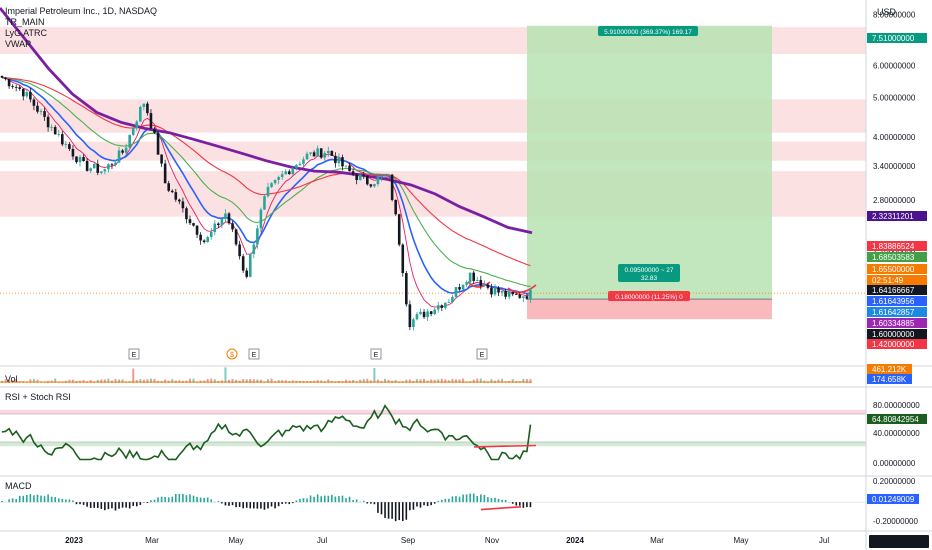 Image resolution: width=932 pixels, height=550 pixels. Describe the element at coordinates (25, 22) in the screenshot. I see `indicator-tr-main: TR_MAIN` at that location.